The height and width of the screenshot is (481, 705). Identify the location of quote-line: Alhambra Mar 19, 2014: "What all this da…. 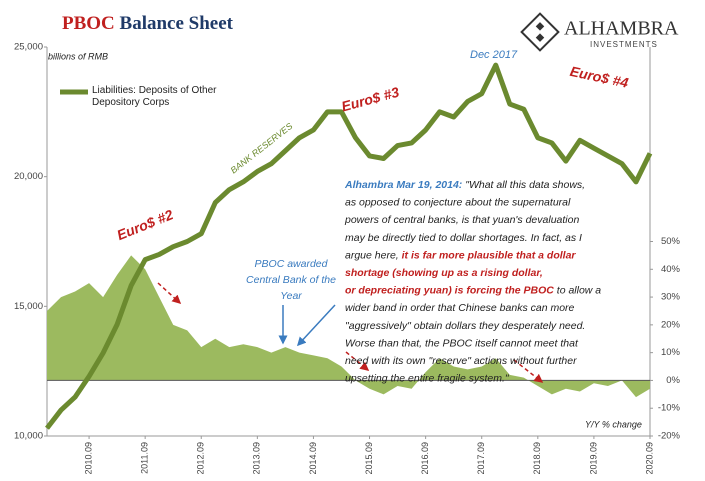
(464, 185).